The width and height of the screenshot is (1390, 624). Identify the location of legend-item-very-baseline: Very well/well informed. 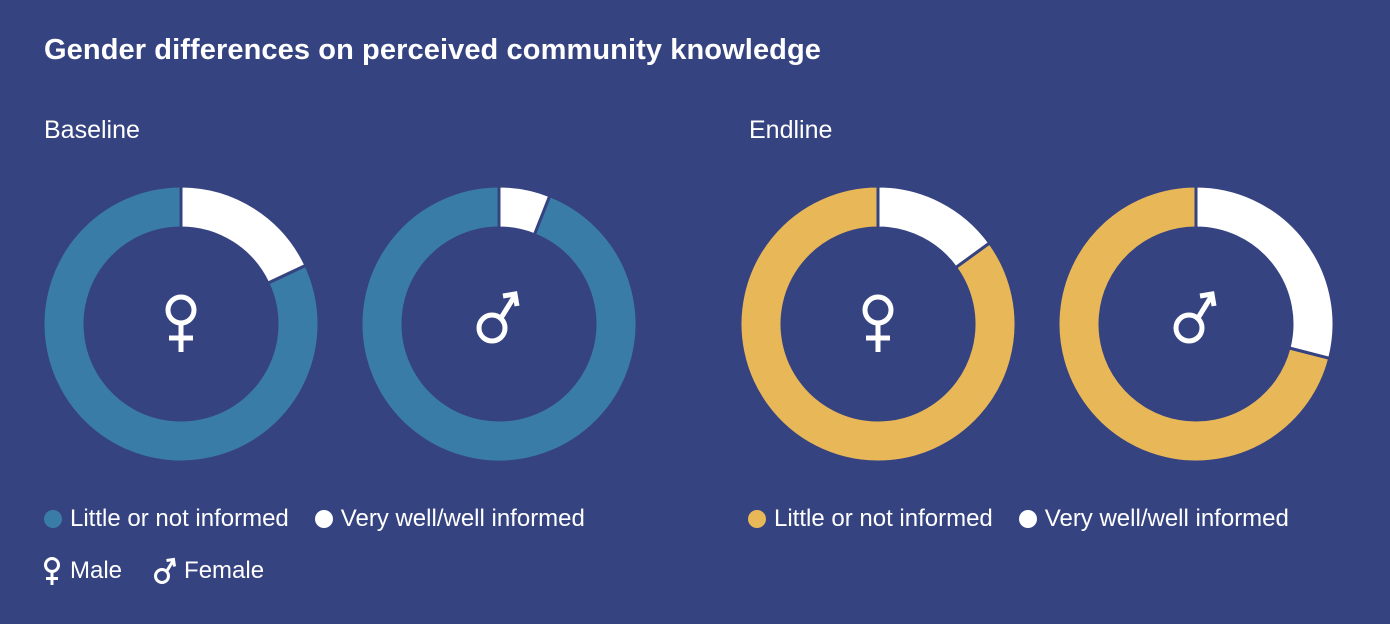
(450, 519).